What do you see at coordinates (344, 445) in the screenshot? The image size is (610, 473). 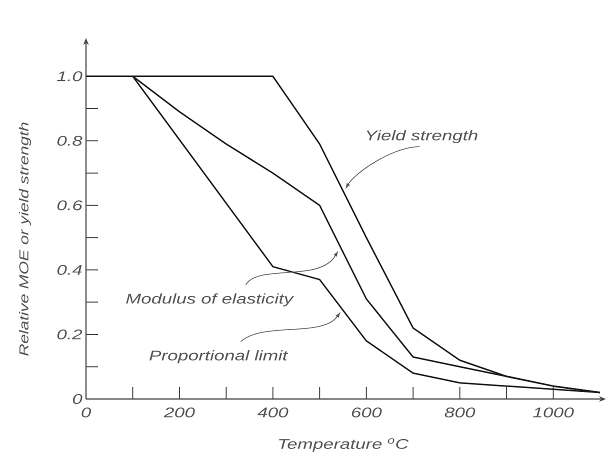 I see `x-axis-title: Temperature $^{o}$C` at bounding box center [344, 445].